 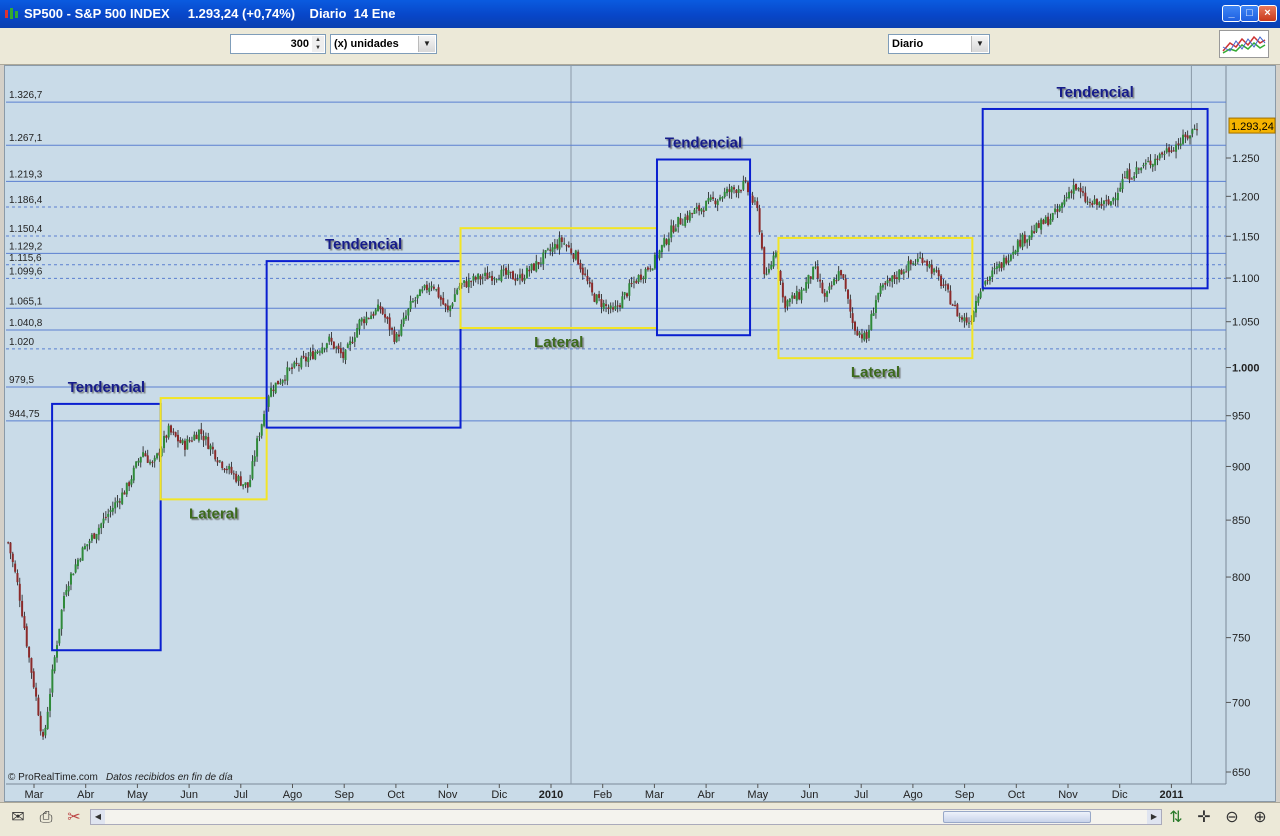 What do you see at coordinates (383, 44) in the screenshot?
I see `units-select: (x) unidades ▼` at bounding box center [383, 44].